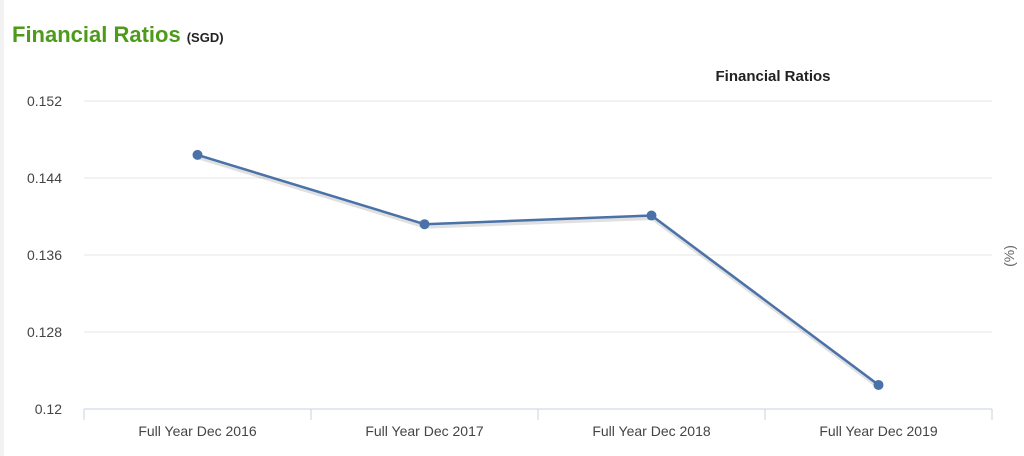 The height and width of the screenshot is (456, 1024). What do you see at coordinates (2, 228) in the screenshot?
I see `panel-left-border` at bounding box center [2, 228].